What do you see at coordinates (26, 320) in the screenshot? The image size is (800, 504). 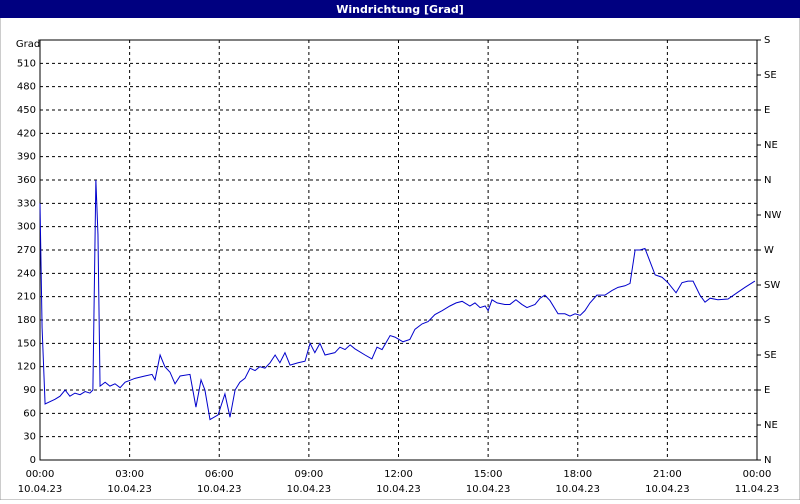 I see `y-tick-label: 180` at bounding box center [26, 320].